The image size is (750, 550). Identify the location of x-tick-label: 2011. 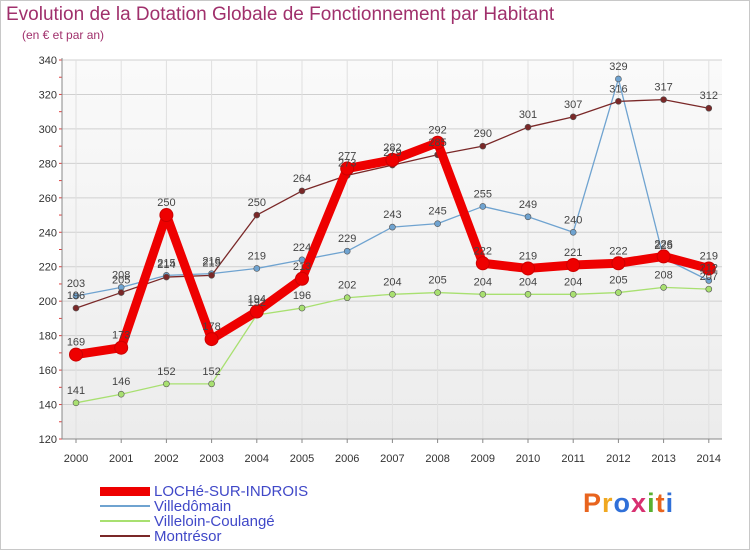
(573, 459).